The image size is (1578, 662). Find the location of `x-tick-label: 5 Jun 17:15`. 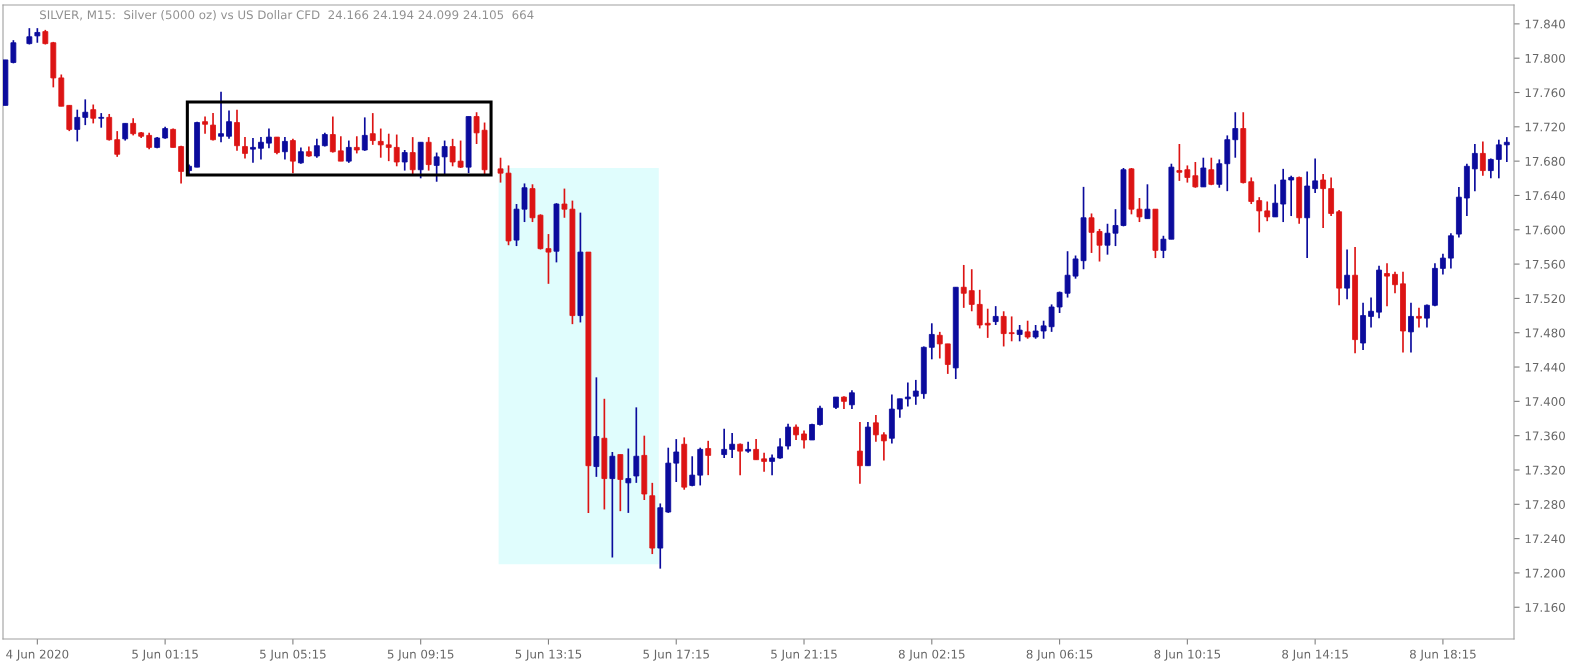

x-tick-label: 5 Jun 17:15 is located at coordinates (676, 655).